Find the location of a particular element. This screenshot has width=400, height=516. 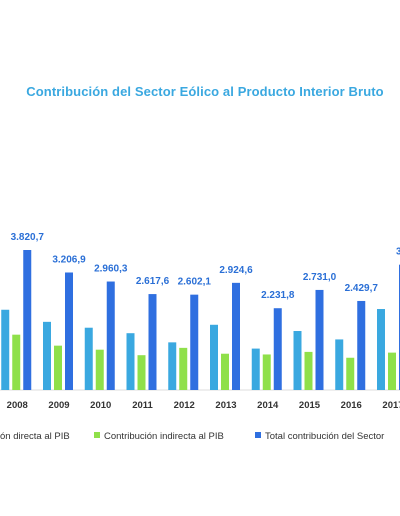

x-tick-2015: 2015 is located at coordinates (310, 405).